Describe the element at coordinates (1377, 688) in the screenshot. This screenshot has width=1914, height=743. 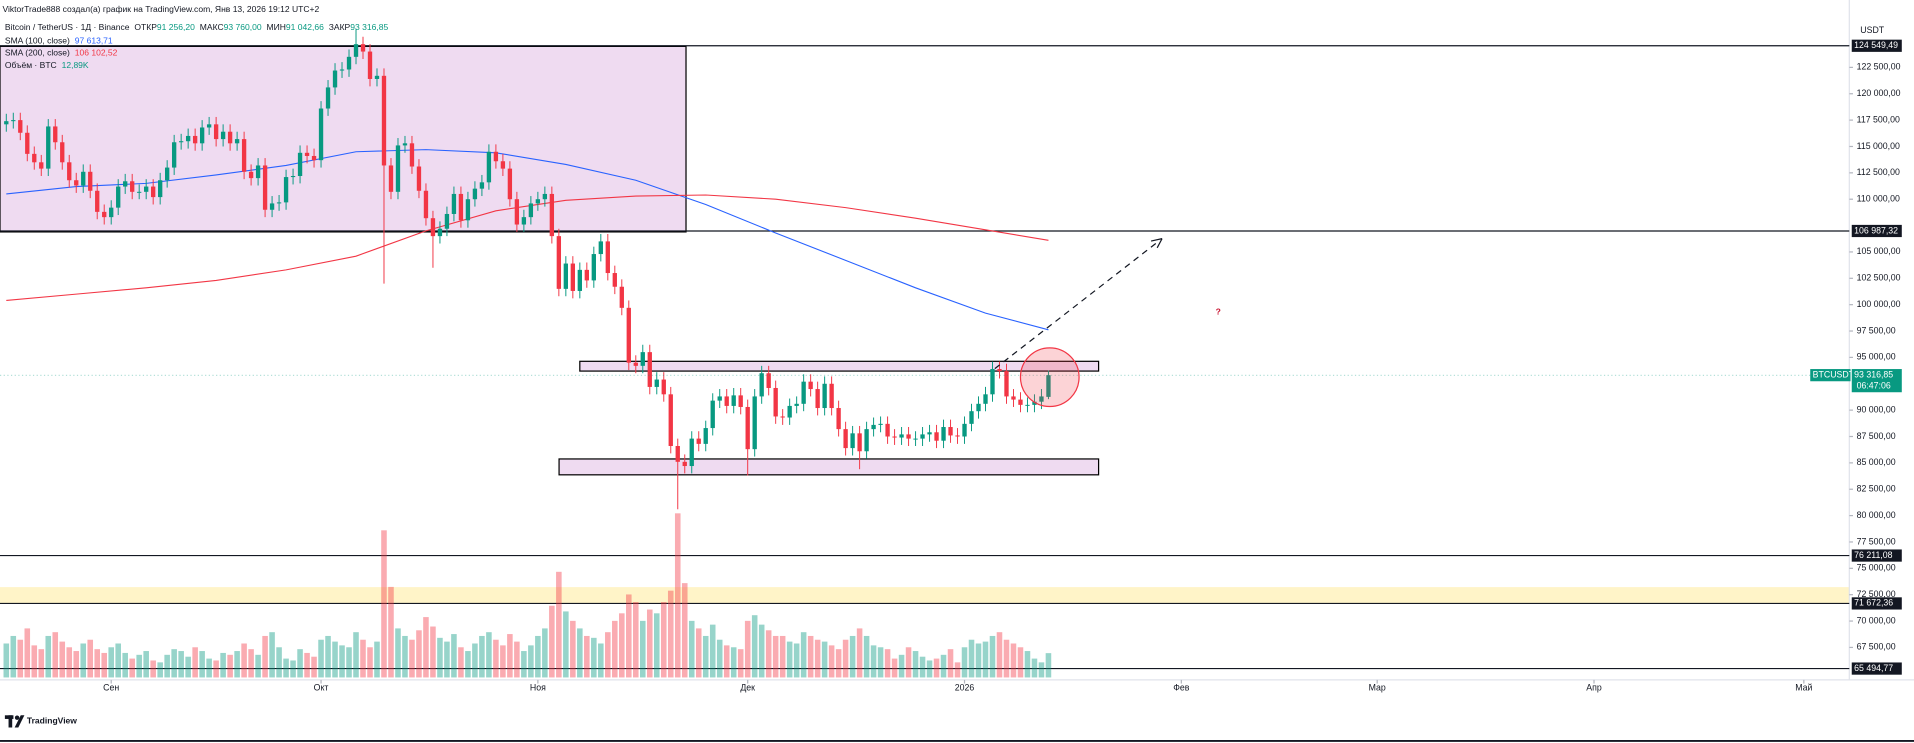
I see `x-tick-label: Мар` at that location.